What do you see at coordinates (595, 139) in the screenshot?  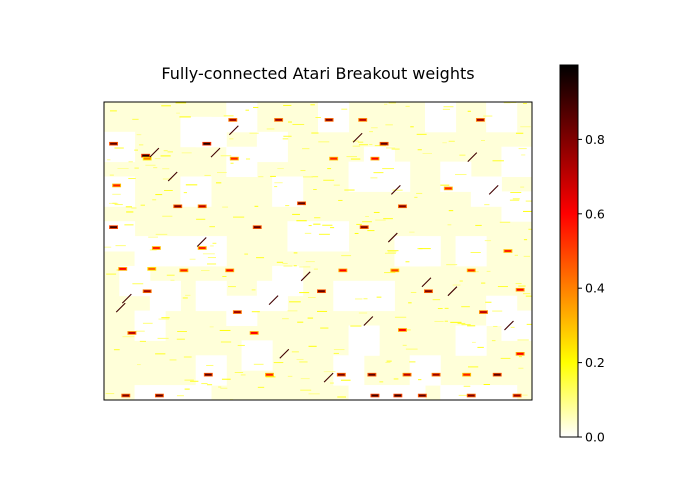 I see `colorbar-tick-label: 0.8` at bounding box center [595, 139].